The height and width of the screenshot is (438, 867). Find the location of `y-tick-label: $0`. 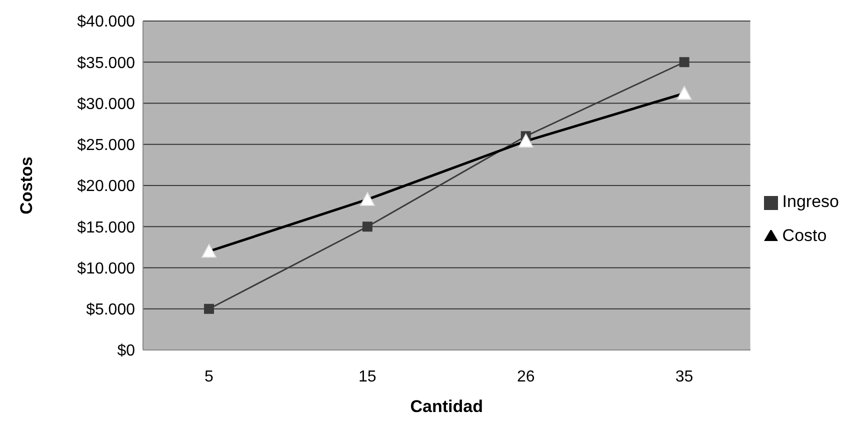

y-tick-label: $0 is located at coordinates (126, 351).